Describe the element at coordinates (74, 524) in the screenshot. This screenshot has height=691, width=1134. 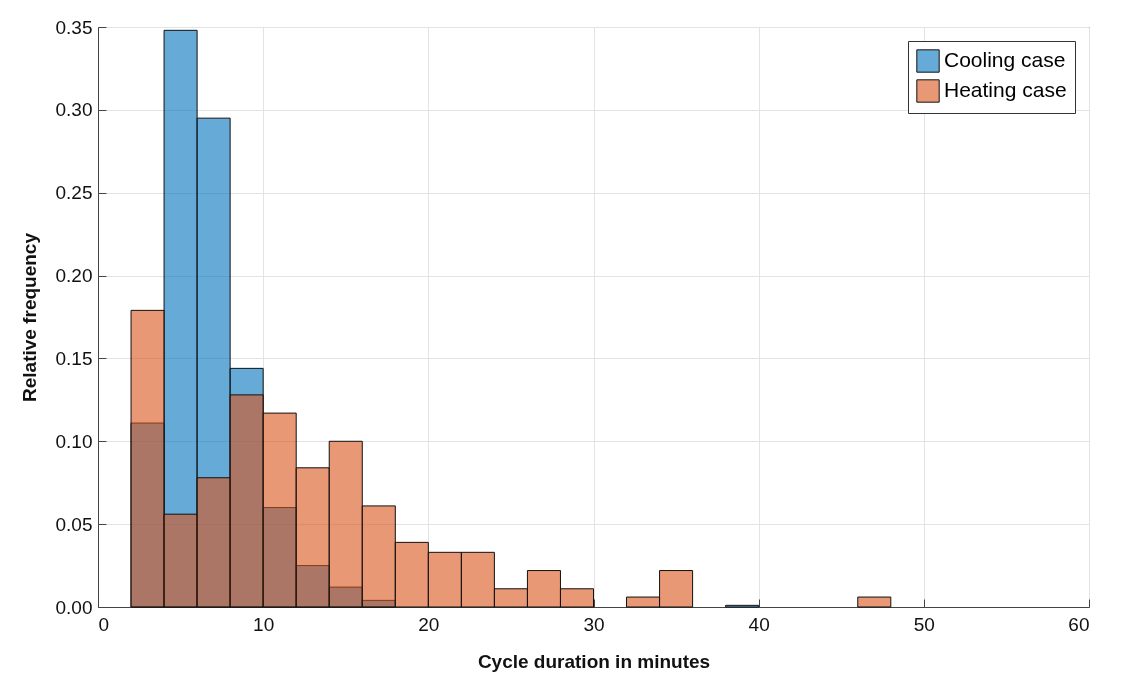
I see `y-tick-label: 0.05` at that location.